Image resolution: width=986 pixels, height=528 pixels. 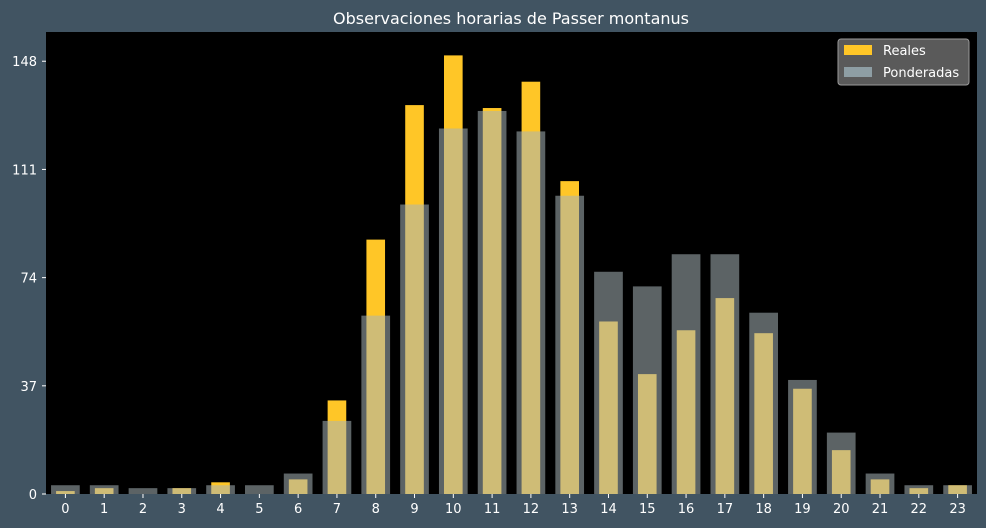 What do you see at coordinates (453, 509) in the screenshot?
I see `x-tick-label-10: 10` at bounding box center [453, 509].